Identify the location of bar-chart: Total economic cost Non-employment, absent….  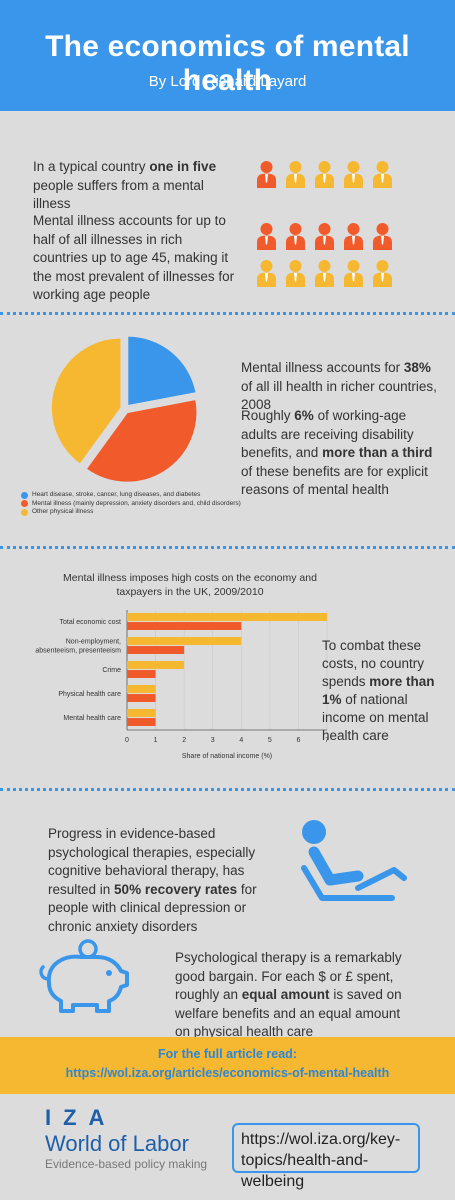
(182, 685).